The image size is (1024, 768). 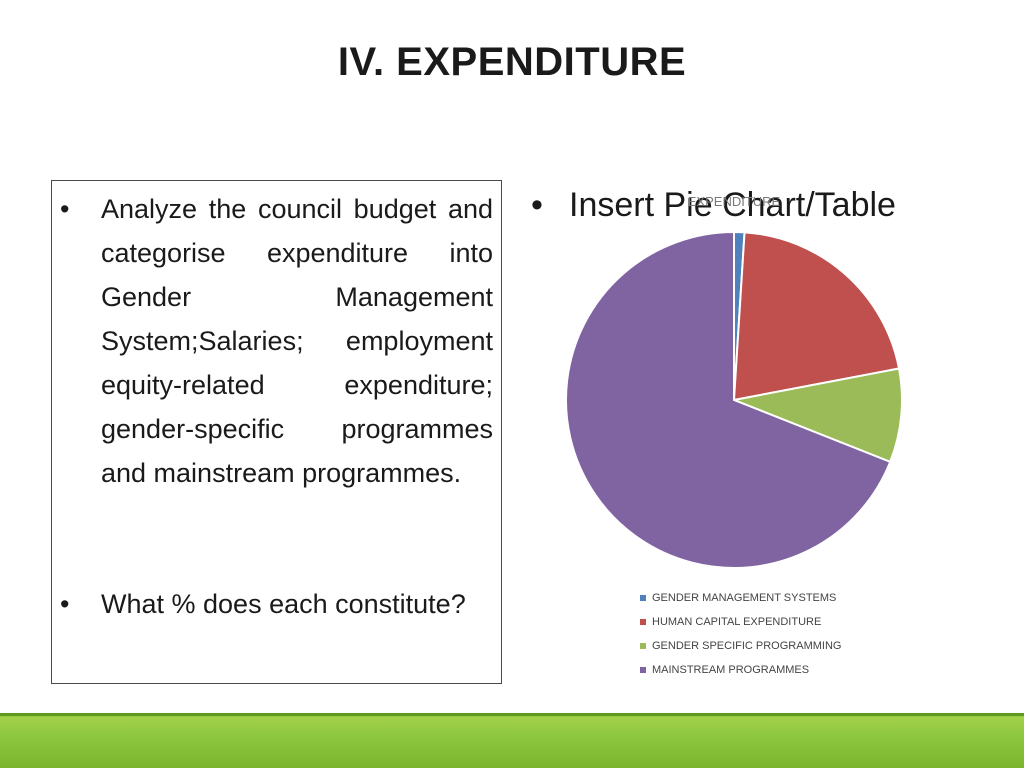 I want to click on legend-label: MAINSTREAM PROGRAMMES, so click(x=731, y=670).